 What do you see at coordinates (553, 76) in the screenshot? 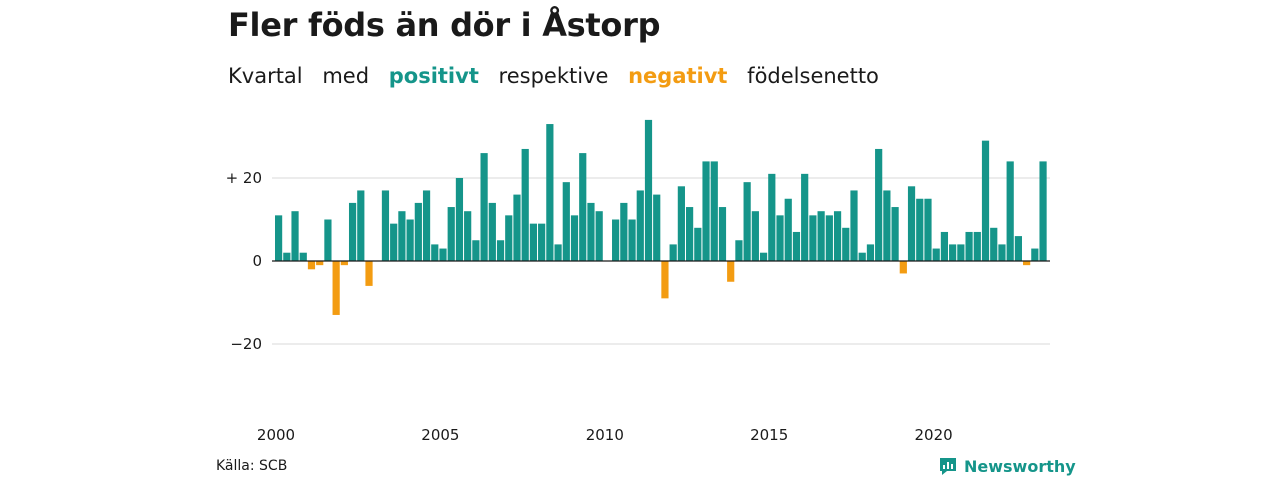
I see `subtitle-word-respektive: respektive` at bounding box center [553, 76].